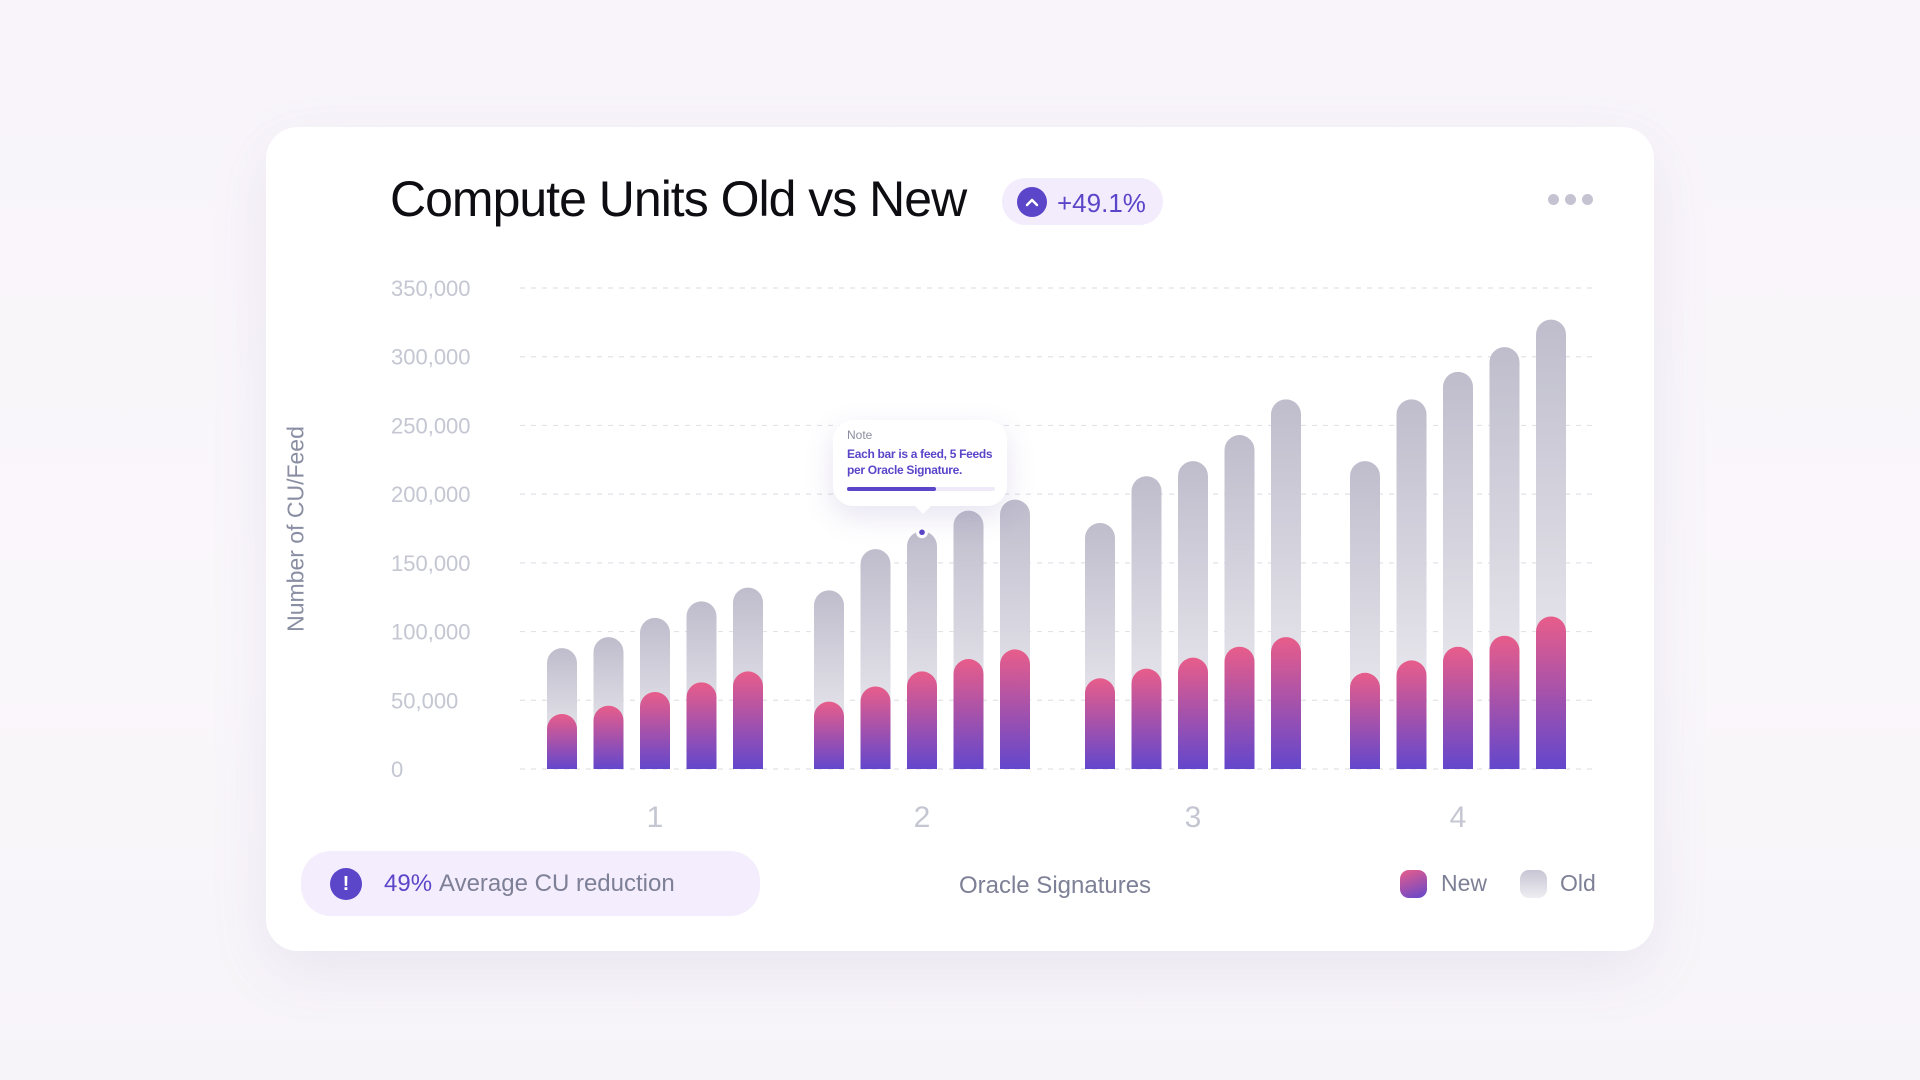 The width and height of the screenshot is (1920, 1080). I want to click on y-tick-label: 150,000, so click(431, 563).